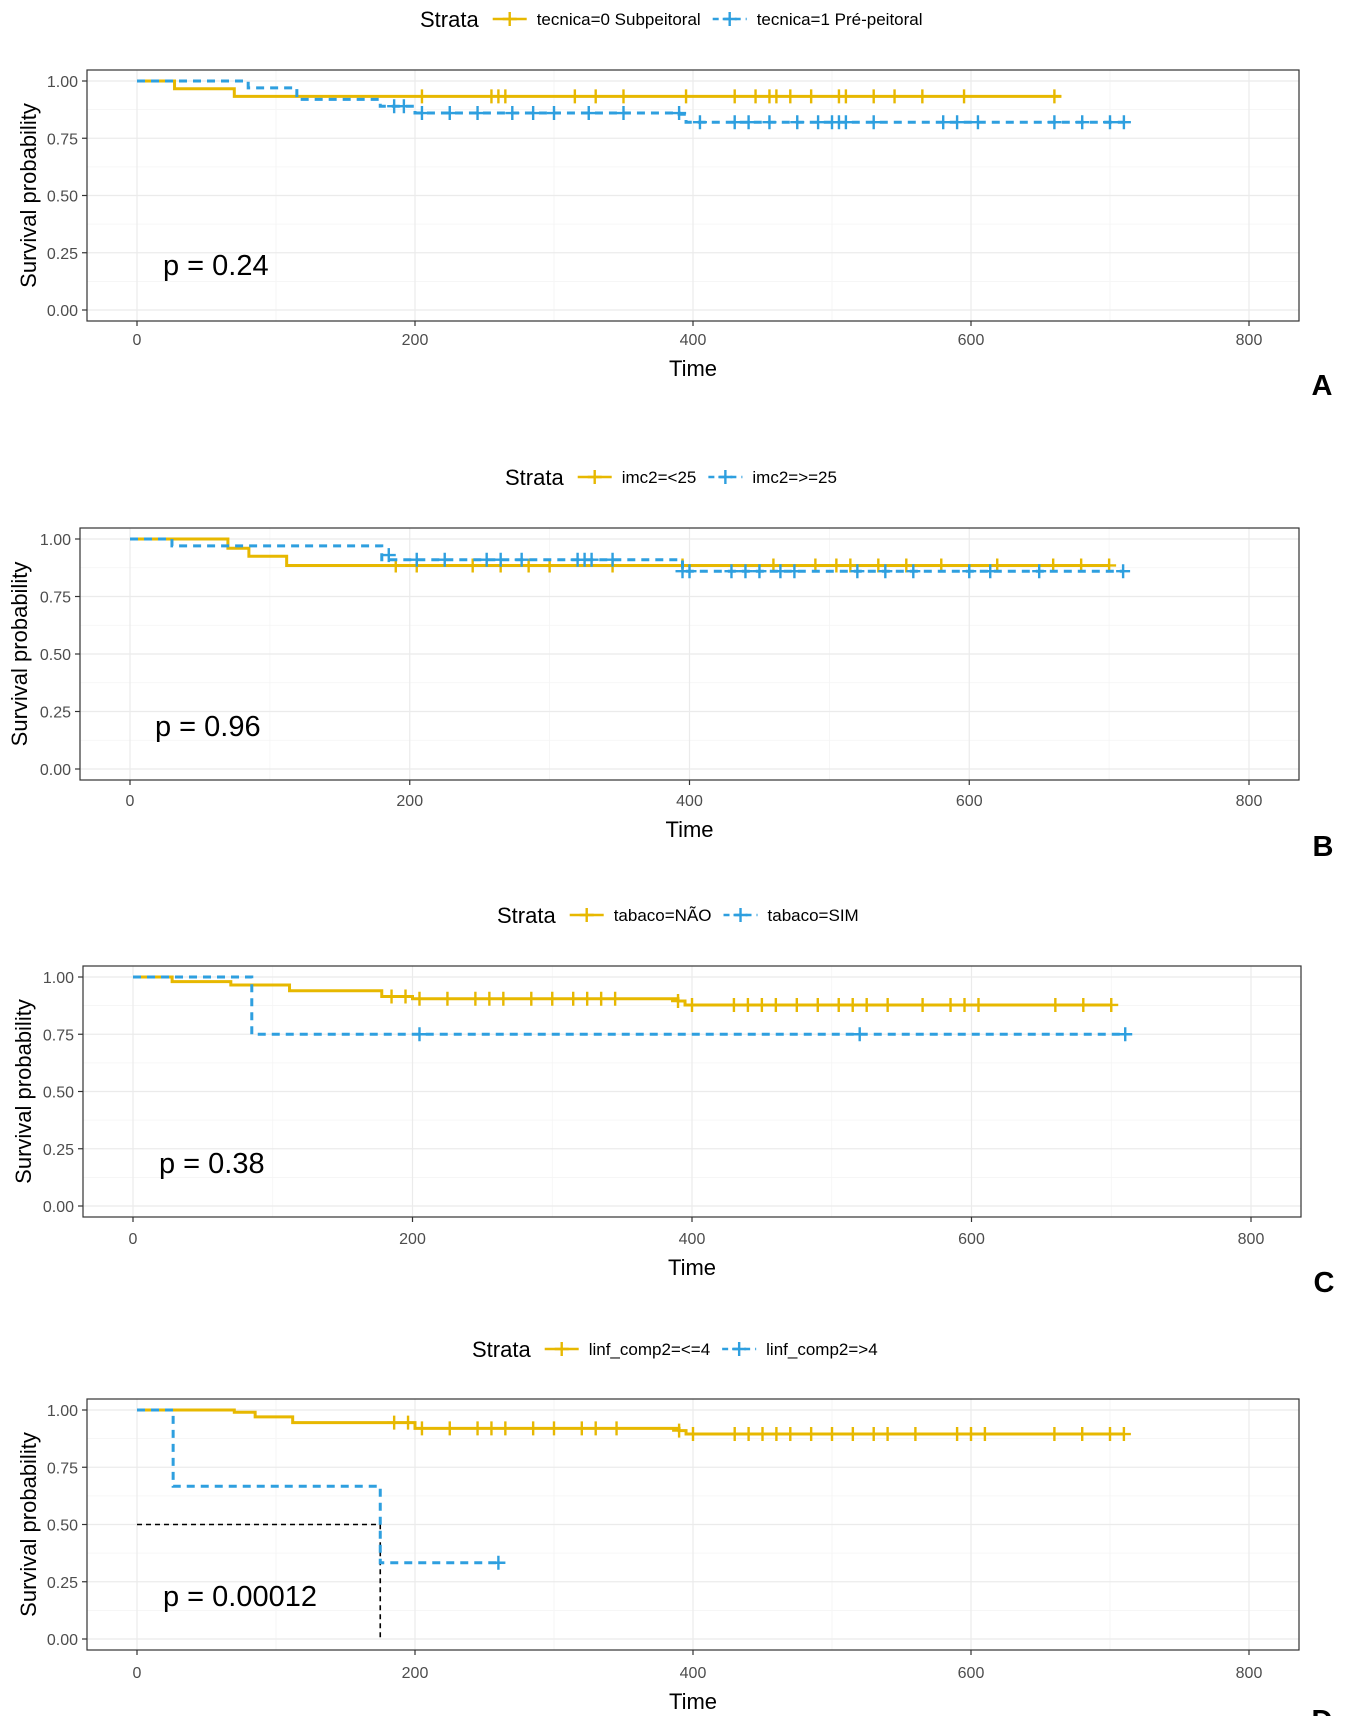 The height and width of the screenshot is (1716, 1349). Describe the element at coordinates (561, 1349) in the screenshot. I see `legend-key-censor` at that location.